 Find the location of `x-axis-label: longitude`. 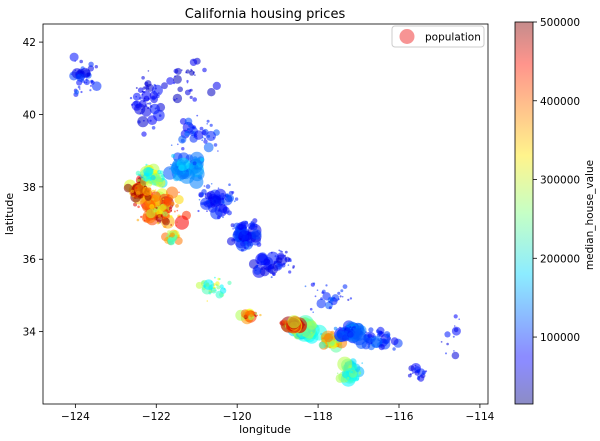

x-axis-label: longitude is located at coordinates (265, 429).